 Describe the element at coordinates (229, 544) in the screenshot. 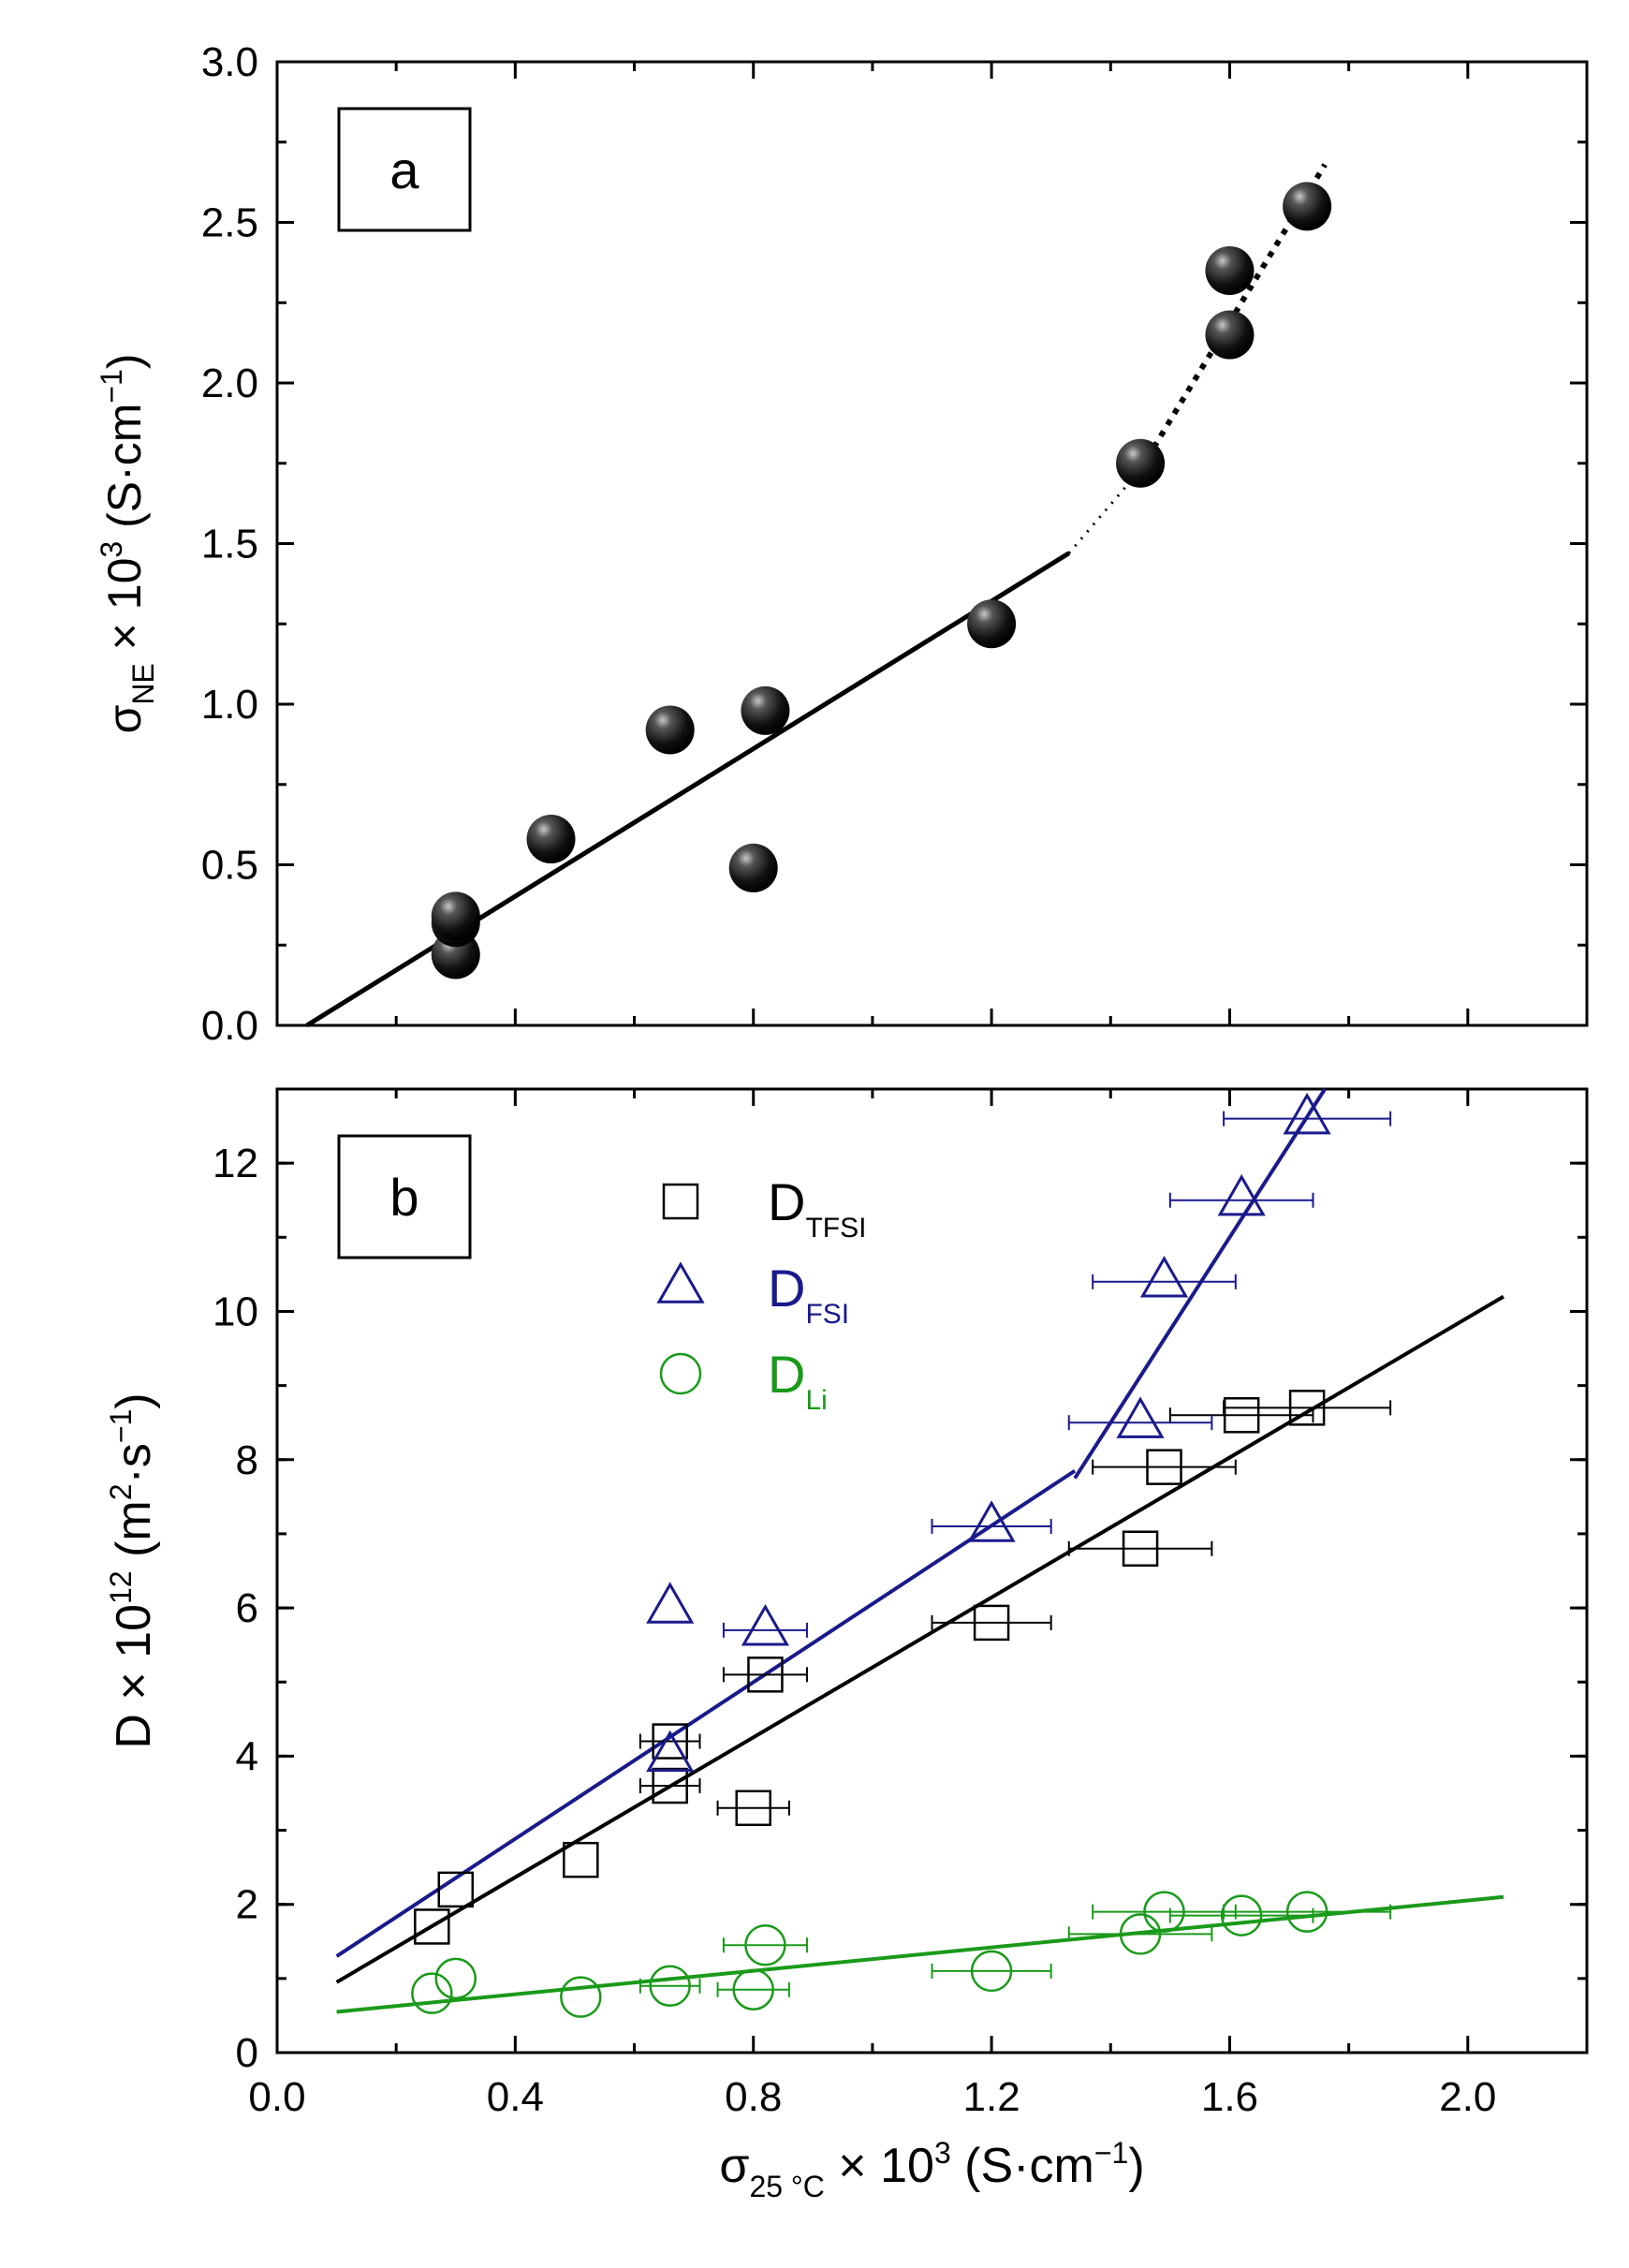

I see `y-tick-label: 1.5` at that location.